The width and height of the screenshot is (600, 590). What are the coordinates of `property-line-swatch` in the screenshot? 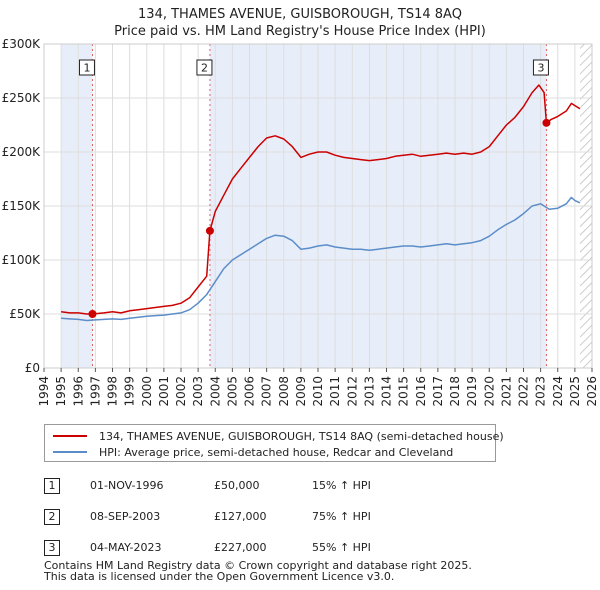 It's located at (70, 436).